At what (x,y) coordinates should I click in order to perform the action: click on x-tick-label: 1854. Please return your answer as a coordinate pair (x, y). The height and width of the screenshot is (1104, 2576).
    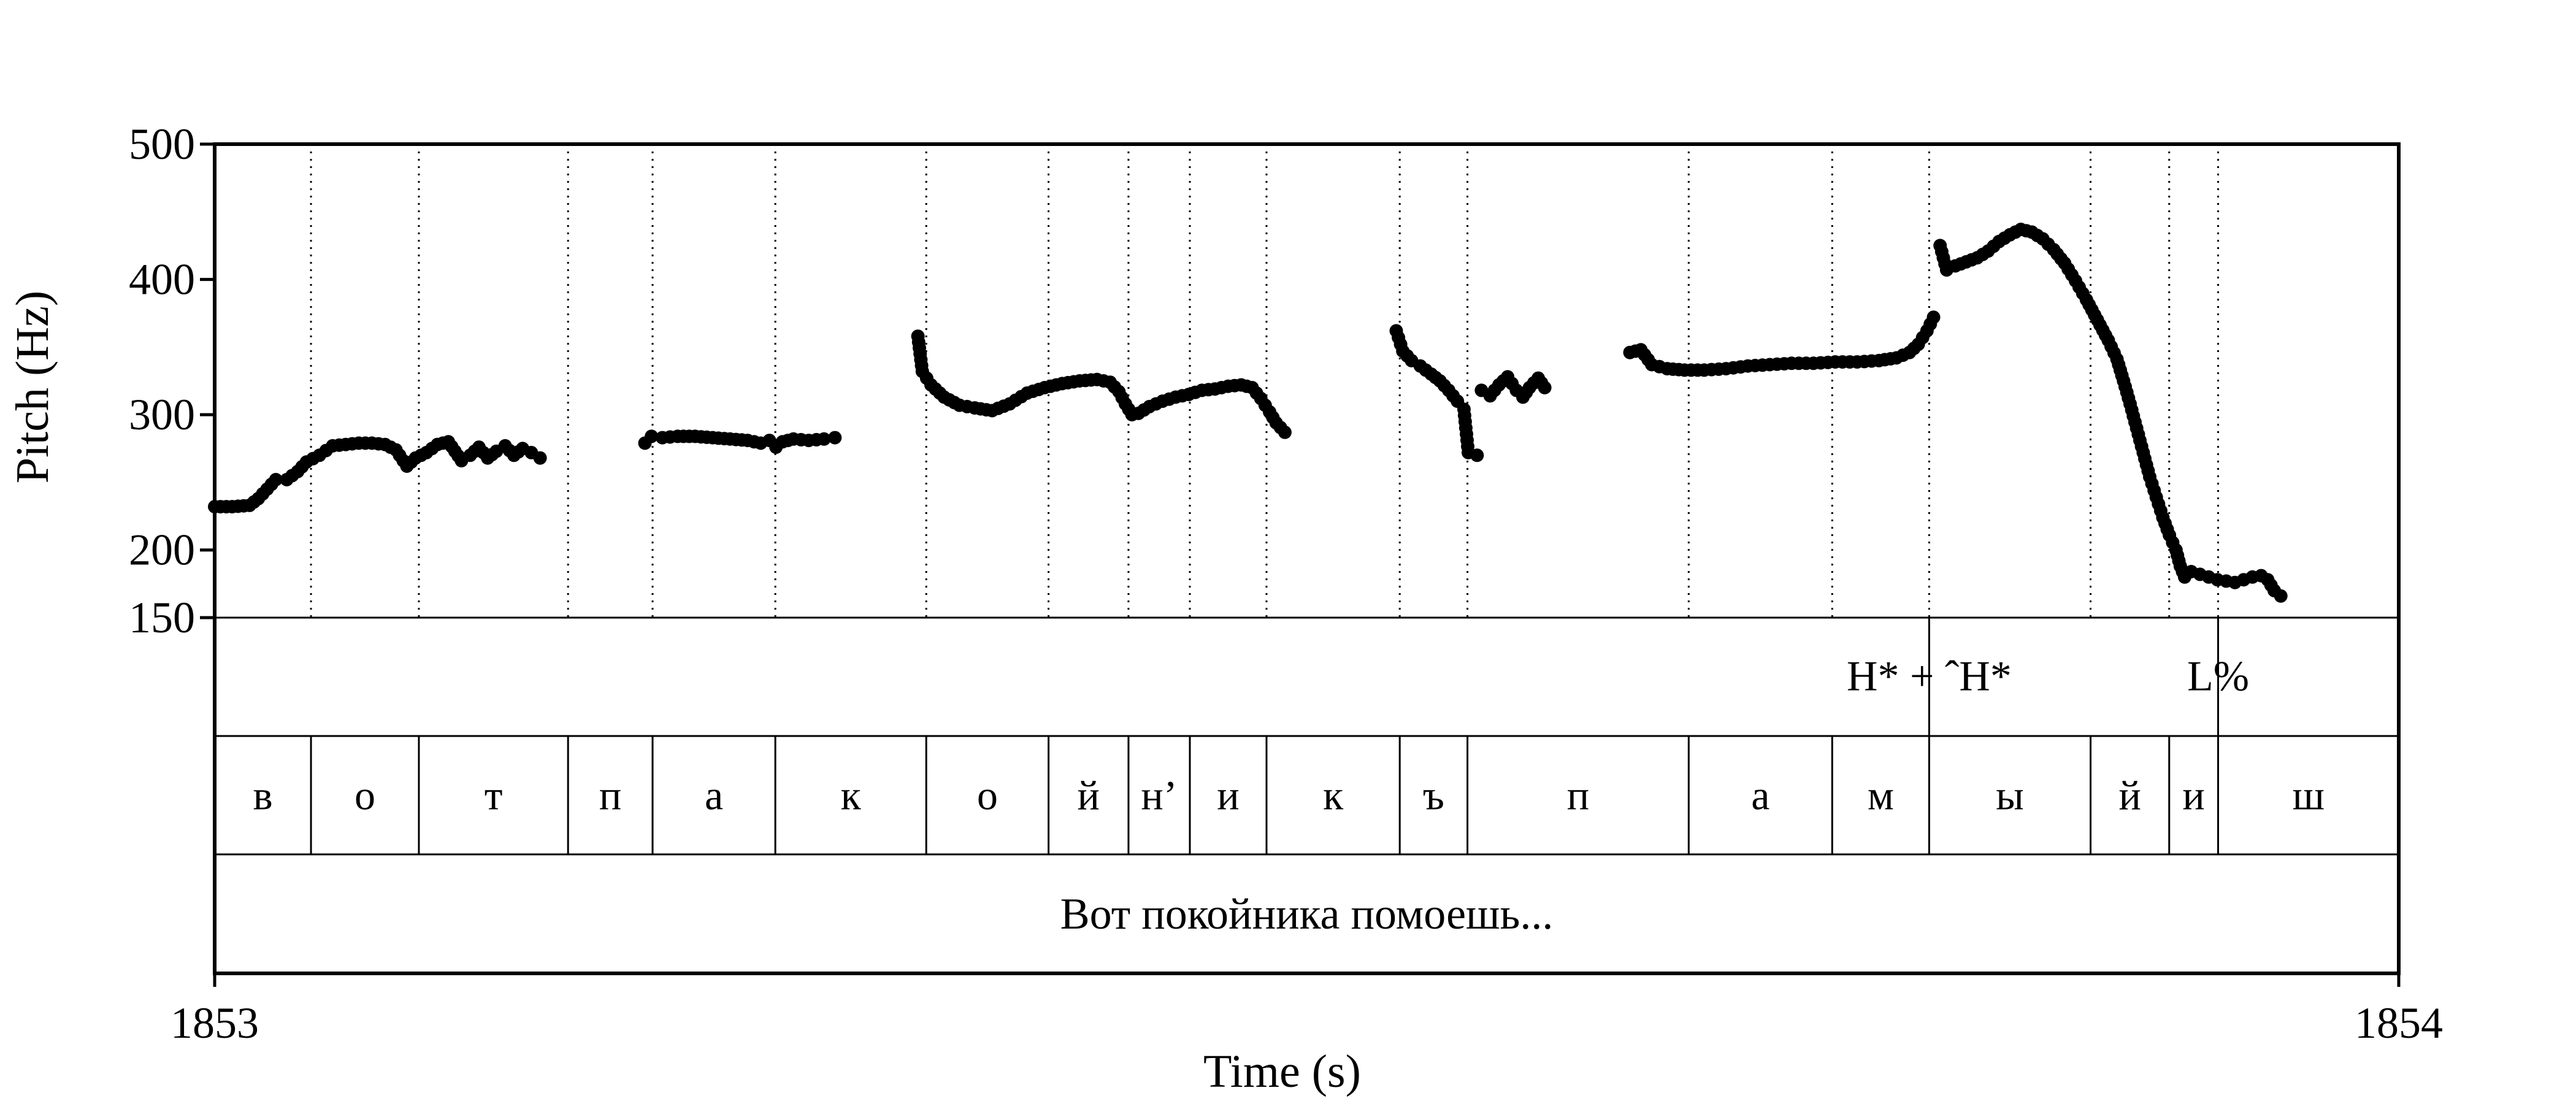
    Looking at the image, I should click on (2399, 1023).